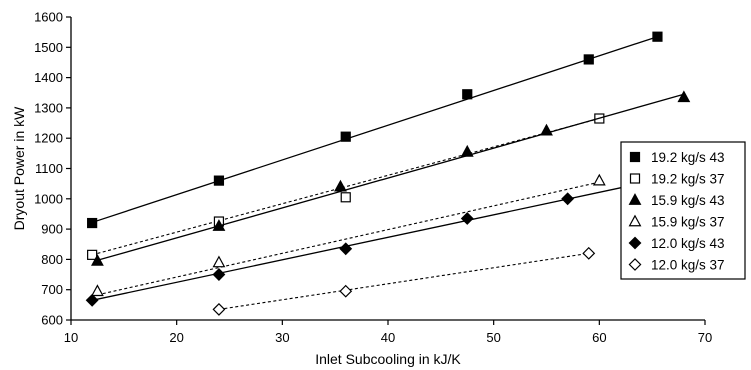 The width and height of the screenshot is (751, 370). Describe the element at coordinates (282, 337) in the screenshot. I see `x-tick-label: 30` at that location.